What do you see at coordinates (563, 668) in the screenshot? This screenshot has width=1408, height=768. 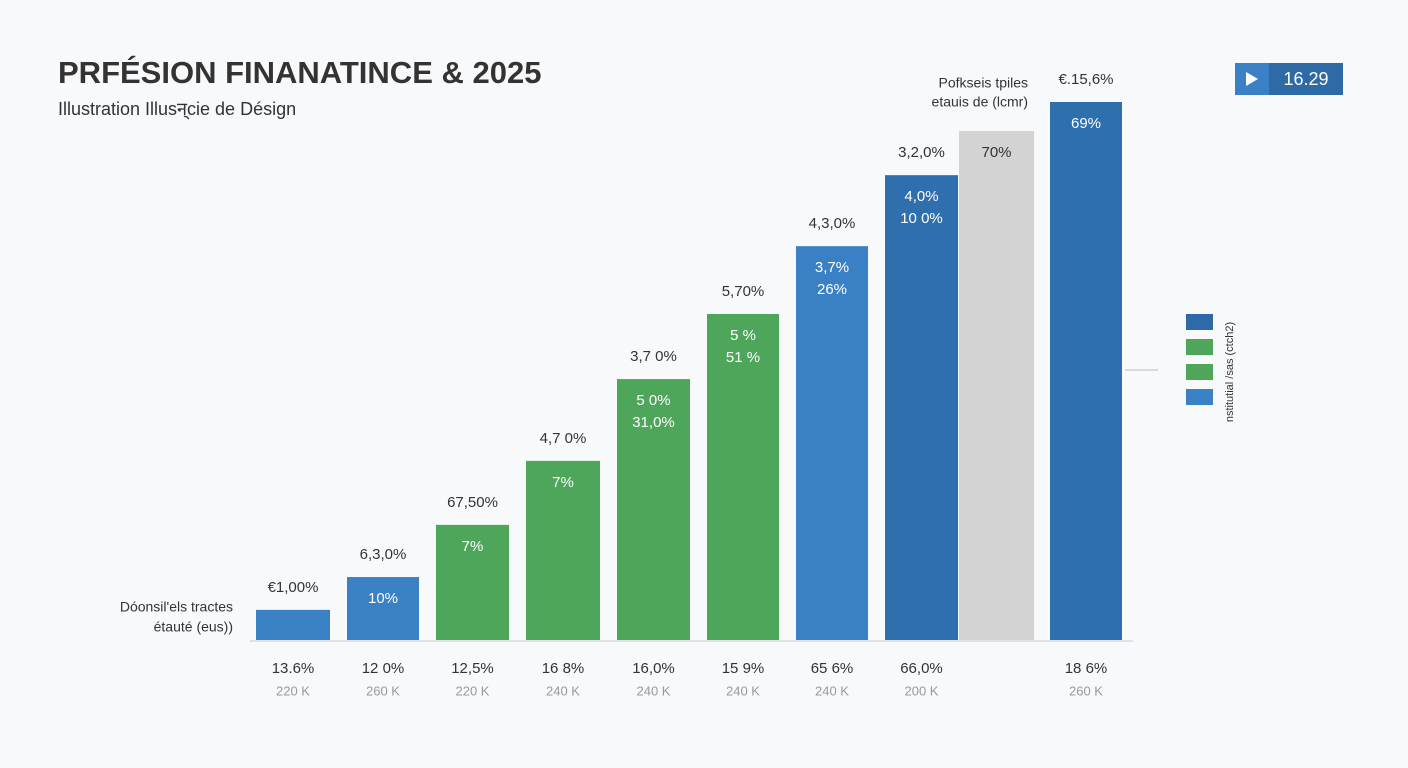 I see `x-tick-label: 16 8%` at bounding box center [563, 668].